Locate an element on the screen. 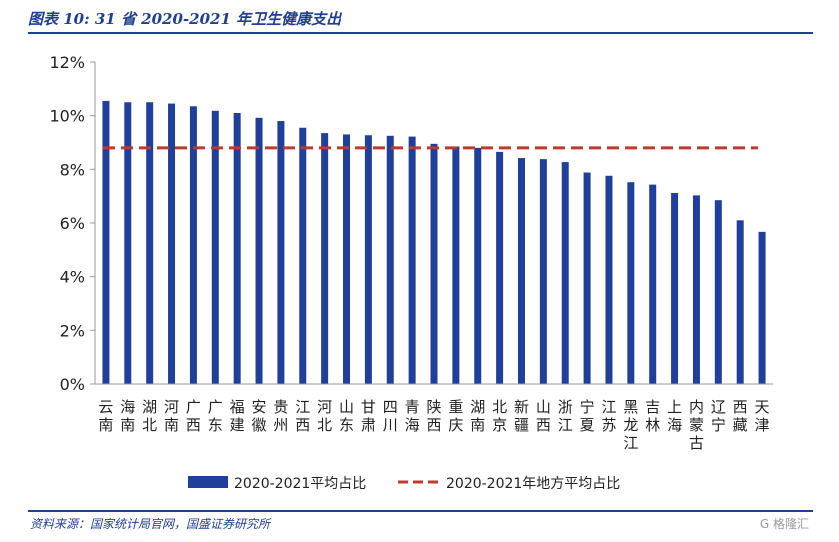 Image resolution: width=839 pixels, height=542 pixels. x-tick-label: 宁夏 is located at coordinates (587, 416).